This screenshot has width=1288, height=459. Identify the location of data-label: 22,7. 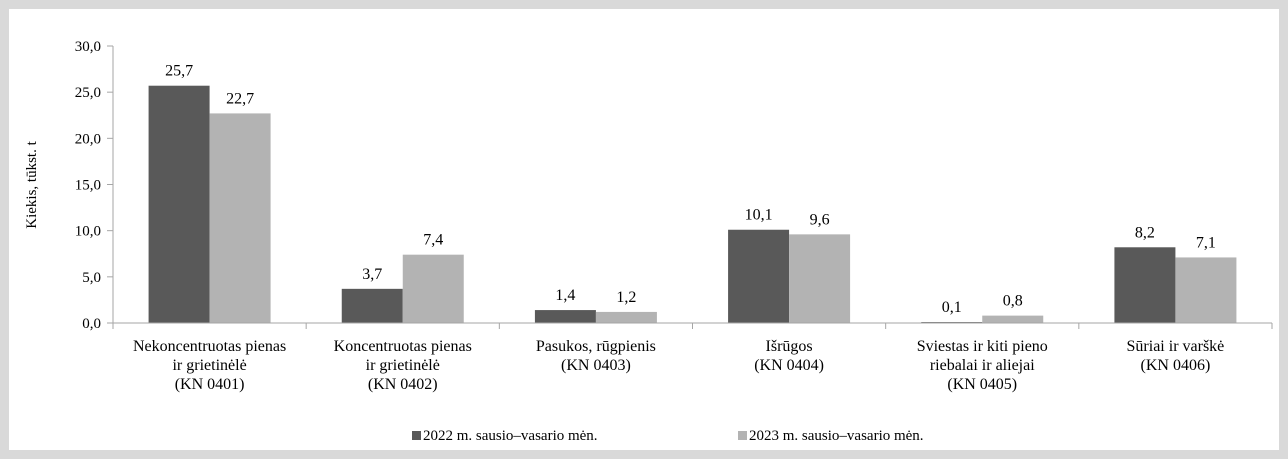
(240, 98).